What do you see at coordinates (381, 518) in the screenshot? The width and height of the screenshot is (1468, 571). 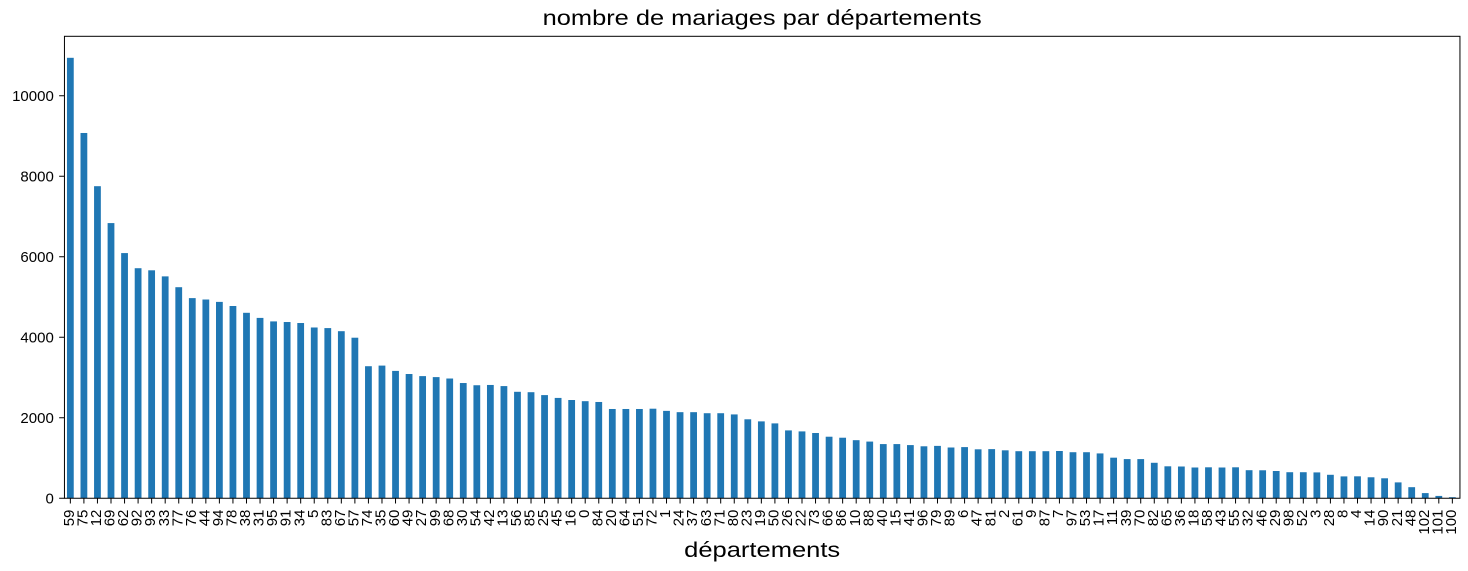 I see `svg-text: 35` at bounding box center [381, 518].